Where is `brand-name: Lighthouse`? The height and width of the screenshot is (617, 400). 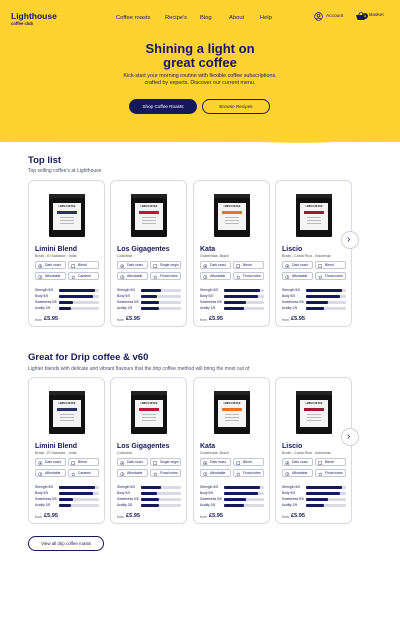 brand-name: Lighthouse is located at coordinates (34, 16).